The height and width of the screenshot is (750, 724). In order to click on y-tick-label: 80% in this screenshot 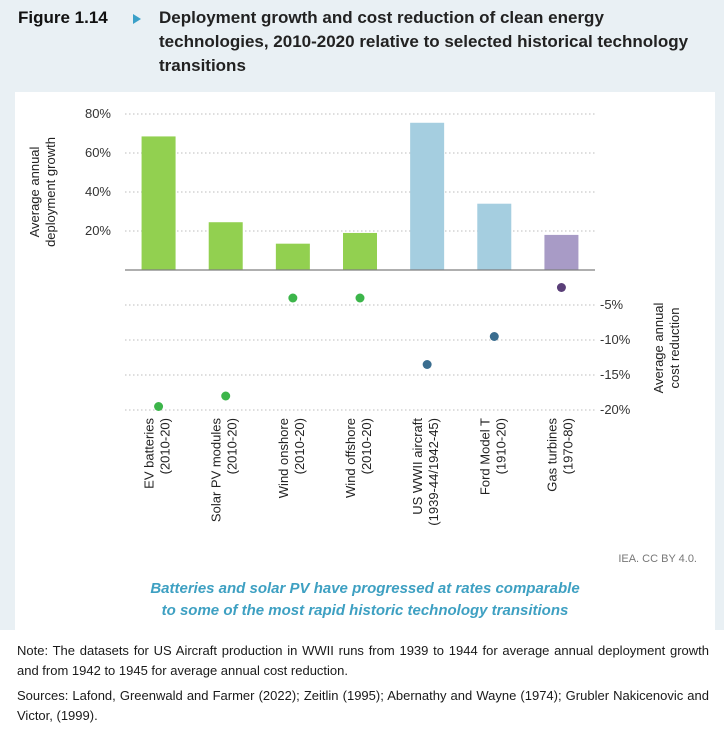, I will do `click(98, 113)`.